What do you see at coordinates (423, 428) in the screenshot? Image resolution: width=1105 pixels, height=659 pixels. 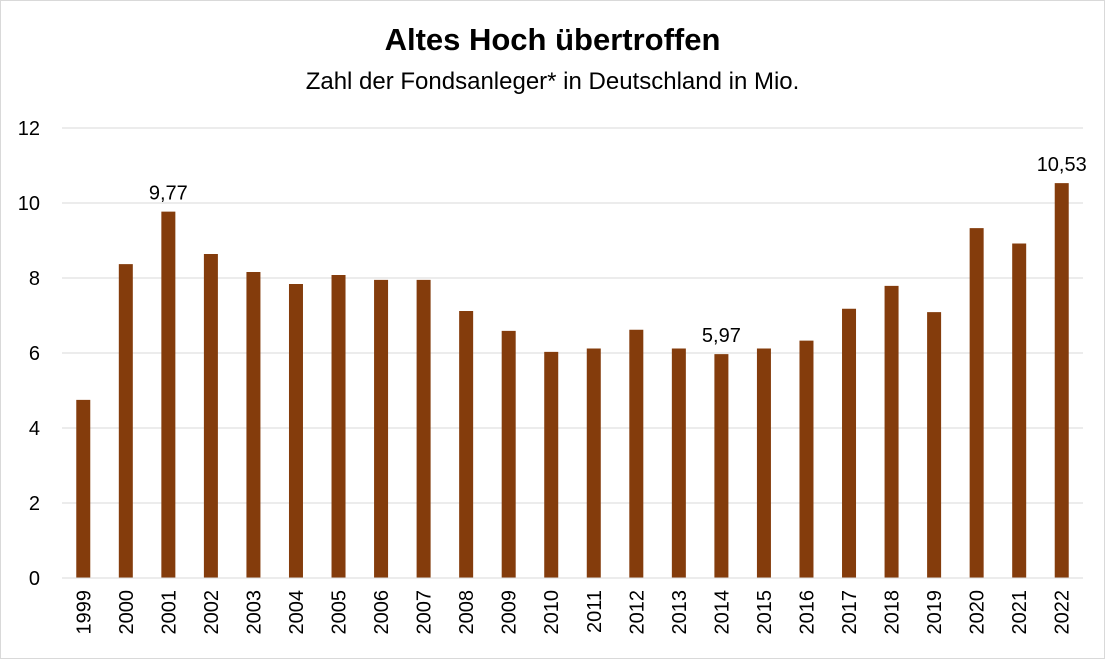 I see `bar-2007` at bounding box center [423, 428].